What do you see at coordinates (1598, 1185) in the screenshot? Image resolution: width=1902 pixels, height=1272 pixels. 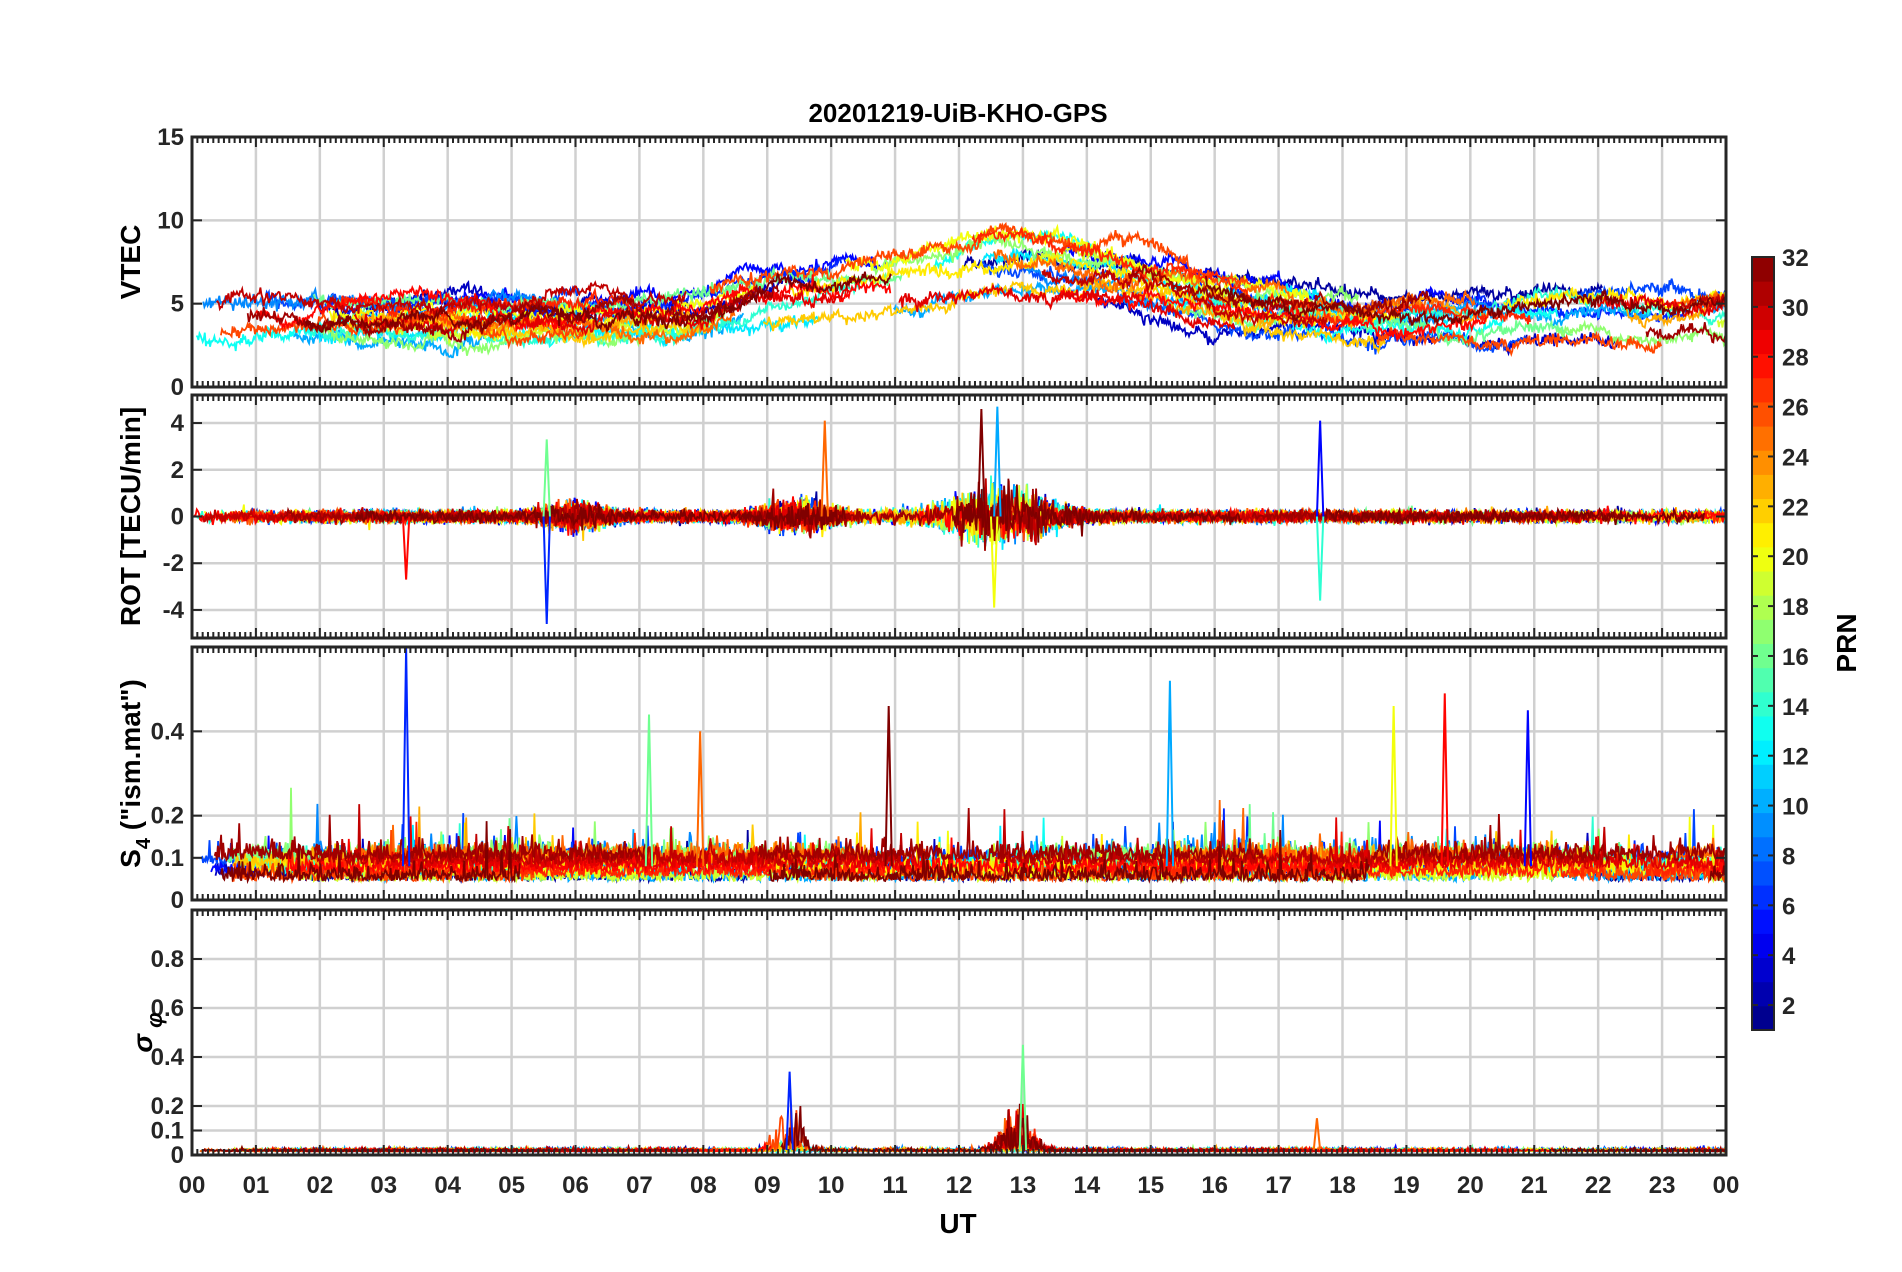 I see `x-tick-label: 22` at bounding box center [1598, 1185].